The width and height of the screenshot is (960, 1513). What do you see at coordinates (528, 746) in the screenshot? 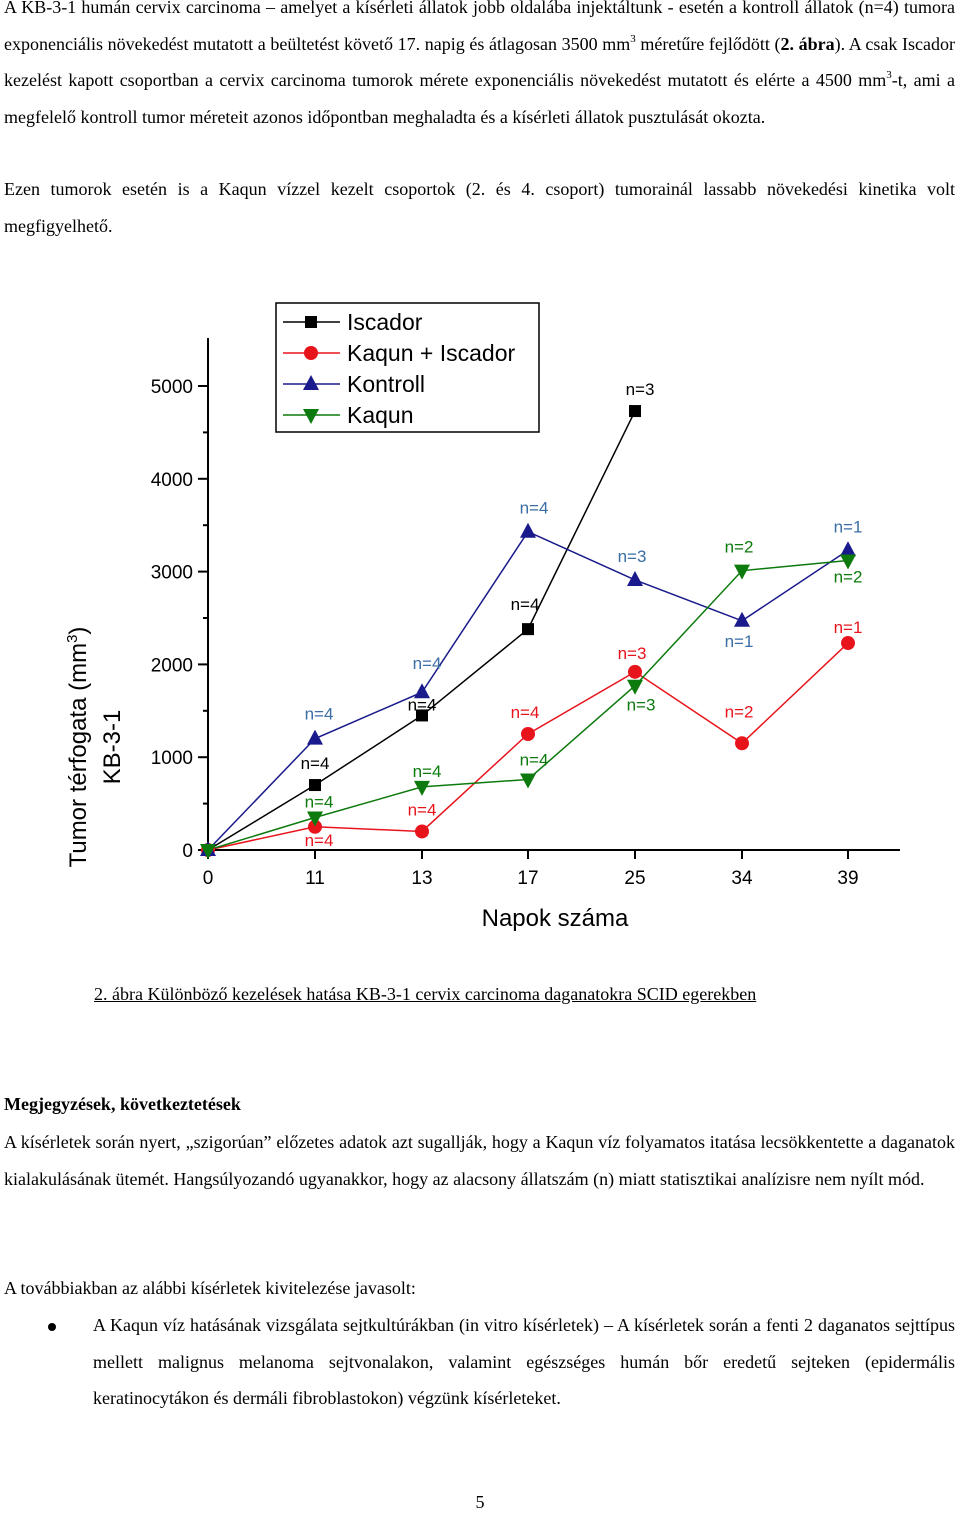
I see `series-line` at bounding box center [528, 746].